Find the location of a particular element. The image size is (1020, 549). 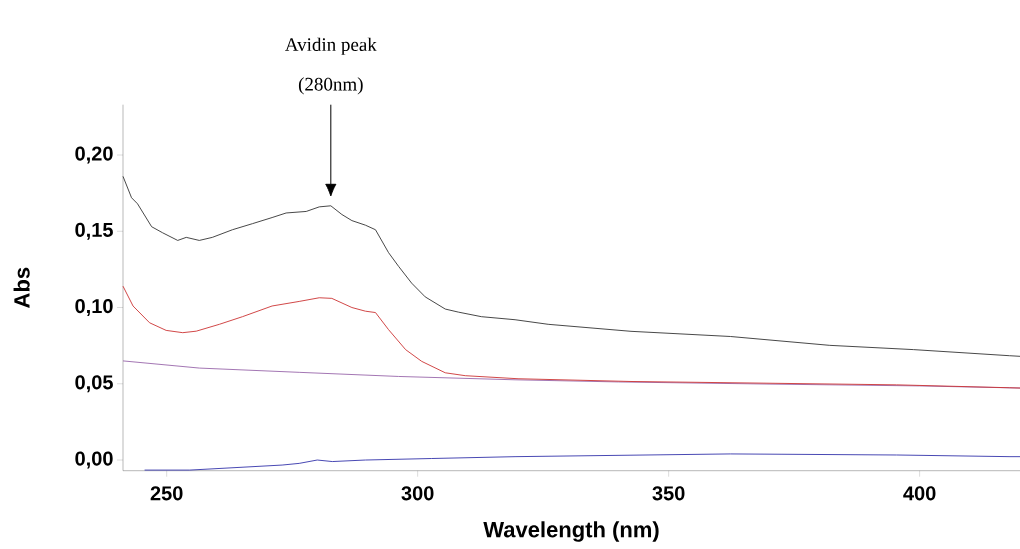

x-tick-label: 400 is located at coordinates (919, 493).